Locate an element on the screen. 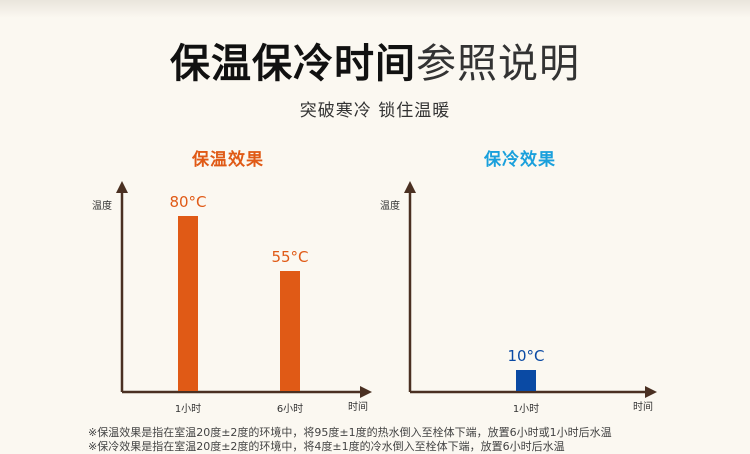  cold-x-axis-label: 时间 is located at coordinates (643, 406).